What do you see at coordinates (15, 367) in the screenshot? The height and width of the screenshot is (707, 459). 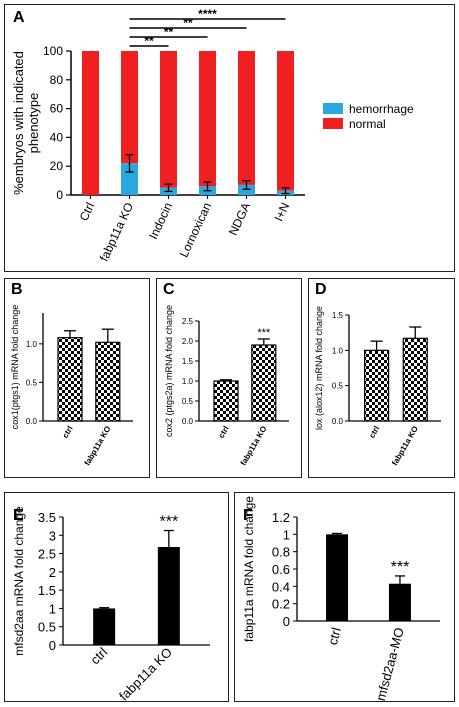 I see `y-axis-label: cox1(ptgs1) mRNA fold change` at bounding box center [15, 367].